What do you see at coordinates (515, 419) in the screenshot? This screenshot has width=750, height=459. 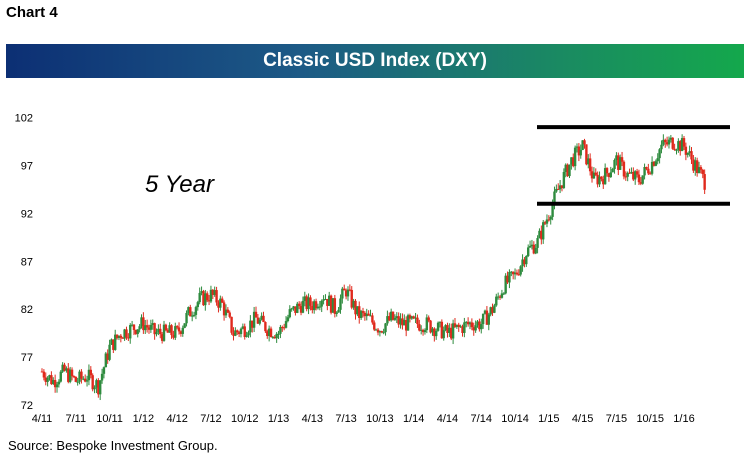 I see `x-tick-label: 10/14` at bounding box center [515, 419].